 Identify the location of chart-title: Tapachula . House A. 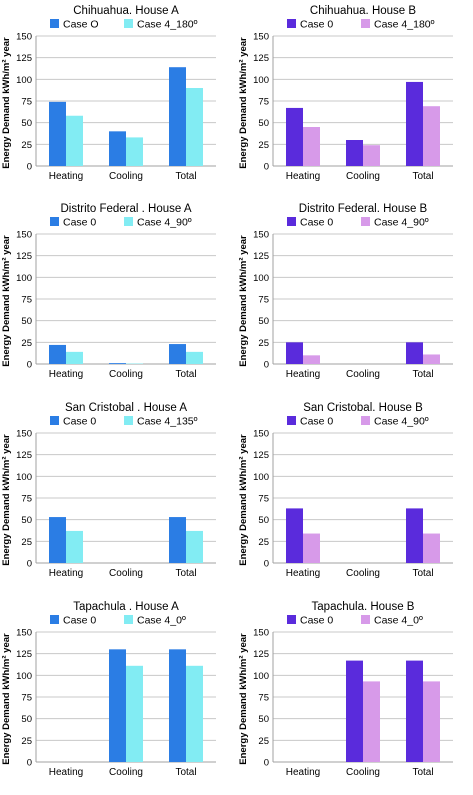
(126, 607).